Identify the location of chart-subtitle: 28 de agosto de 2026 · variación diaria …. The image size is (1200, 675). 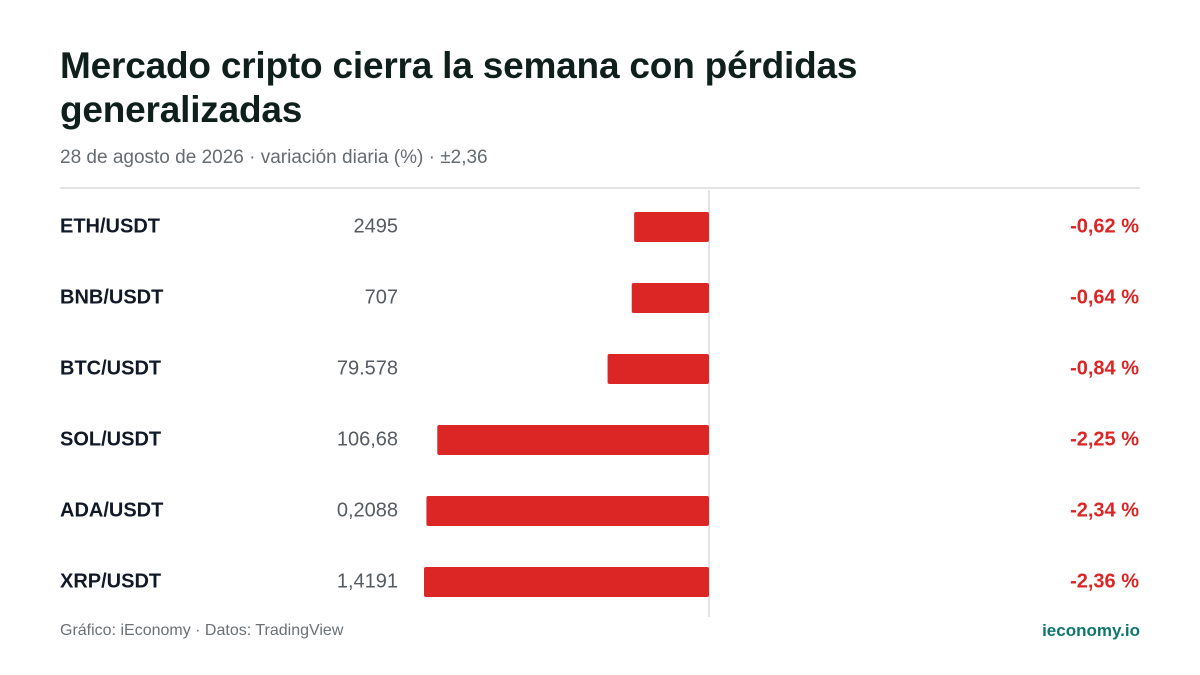
(274, 157).